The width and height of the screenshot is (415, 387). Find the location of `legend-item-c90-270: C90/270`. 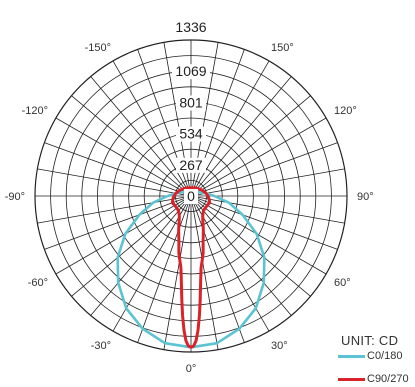

legend-item-c90-270: C90/270 is located at coordinates (373, 379).